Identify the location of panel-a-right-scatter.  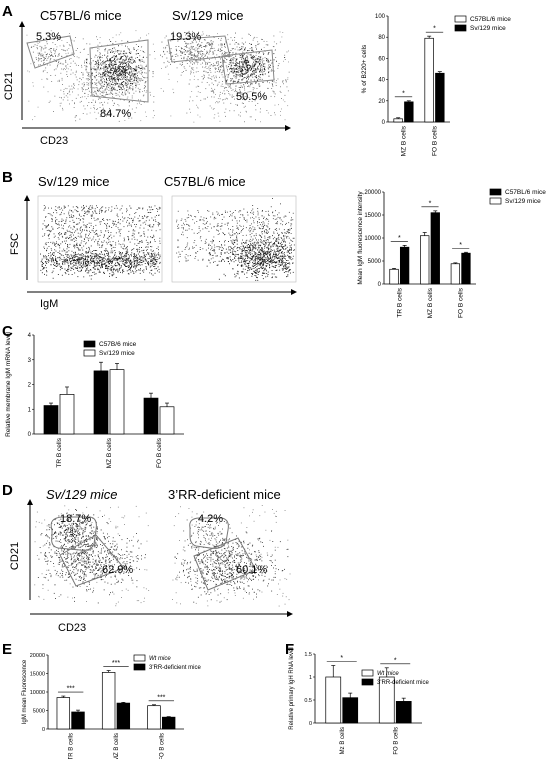
(225, 76).